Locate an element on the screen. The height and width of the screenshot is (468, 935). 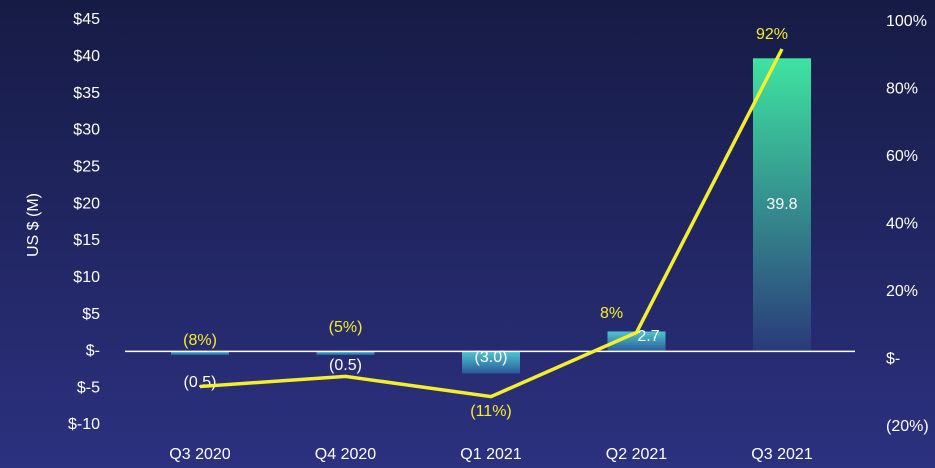
y-tick-label: $45 is located at coordinates (86, 19).